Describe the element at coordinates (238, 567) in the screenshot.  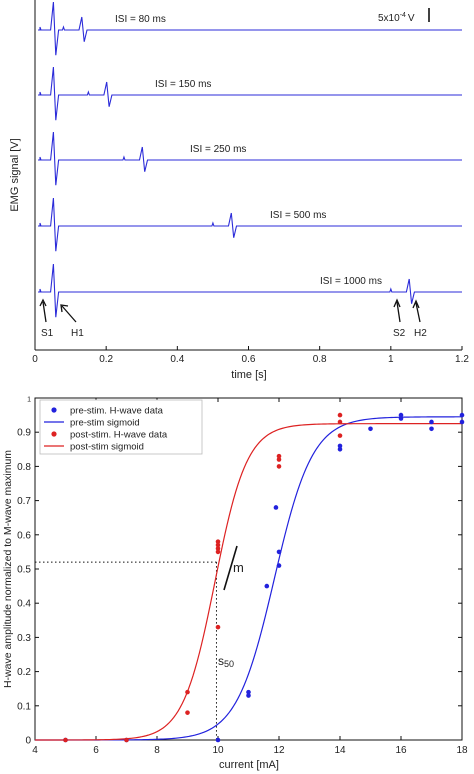
I see `slope-label: m` at that location.